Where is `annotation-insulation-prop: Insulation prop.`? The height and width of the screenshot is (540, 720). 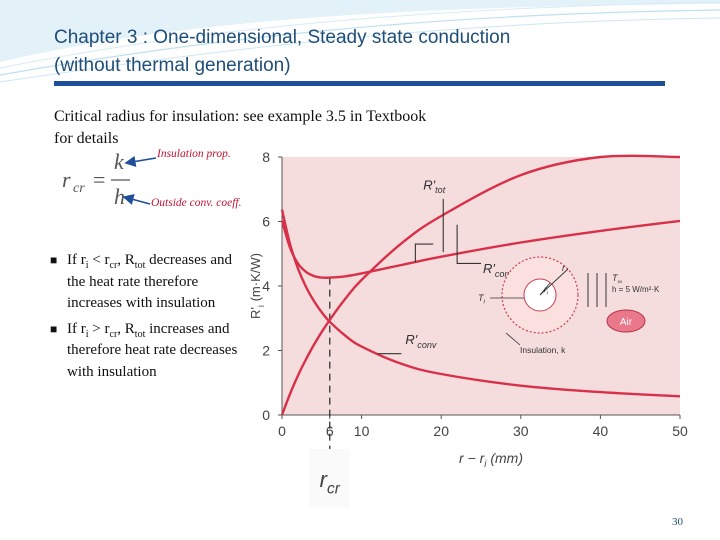
annotation-insulation-prop: Insulation prop. is located at coordinates (194, 154).